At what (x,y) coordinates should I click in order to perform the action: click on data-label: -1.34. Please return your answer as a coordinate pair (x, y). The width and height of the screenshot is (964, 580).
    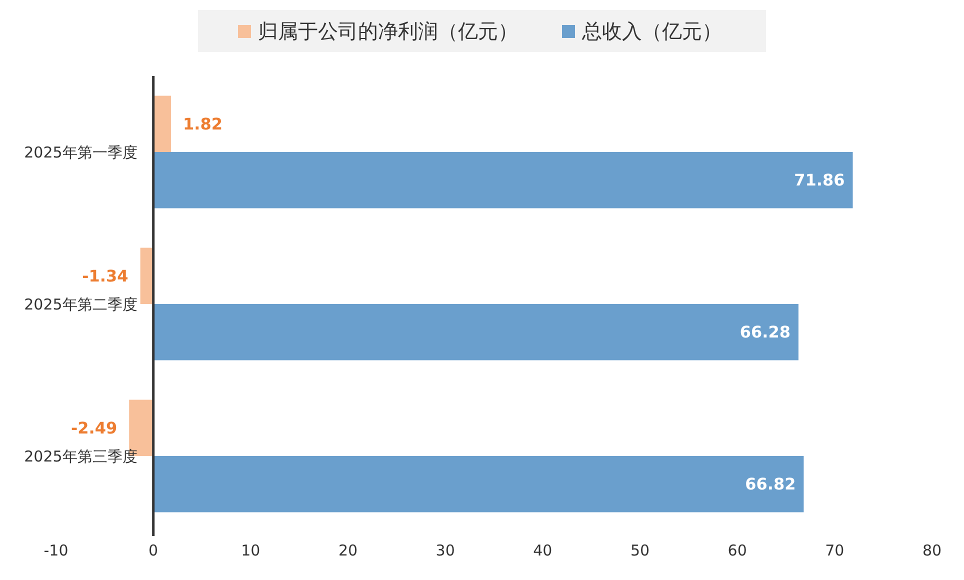
    Looking at the image, I should click on (105, 276).